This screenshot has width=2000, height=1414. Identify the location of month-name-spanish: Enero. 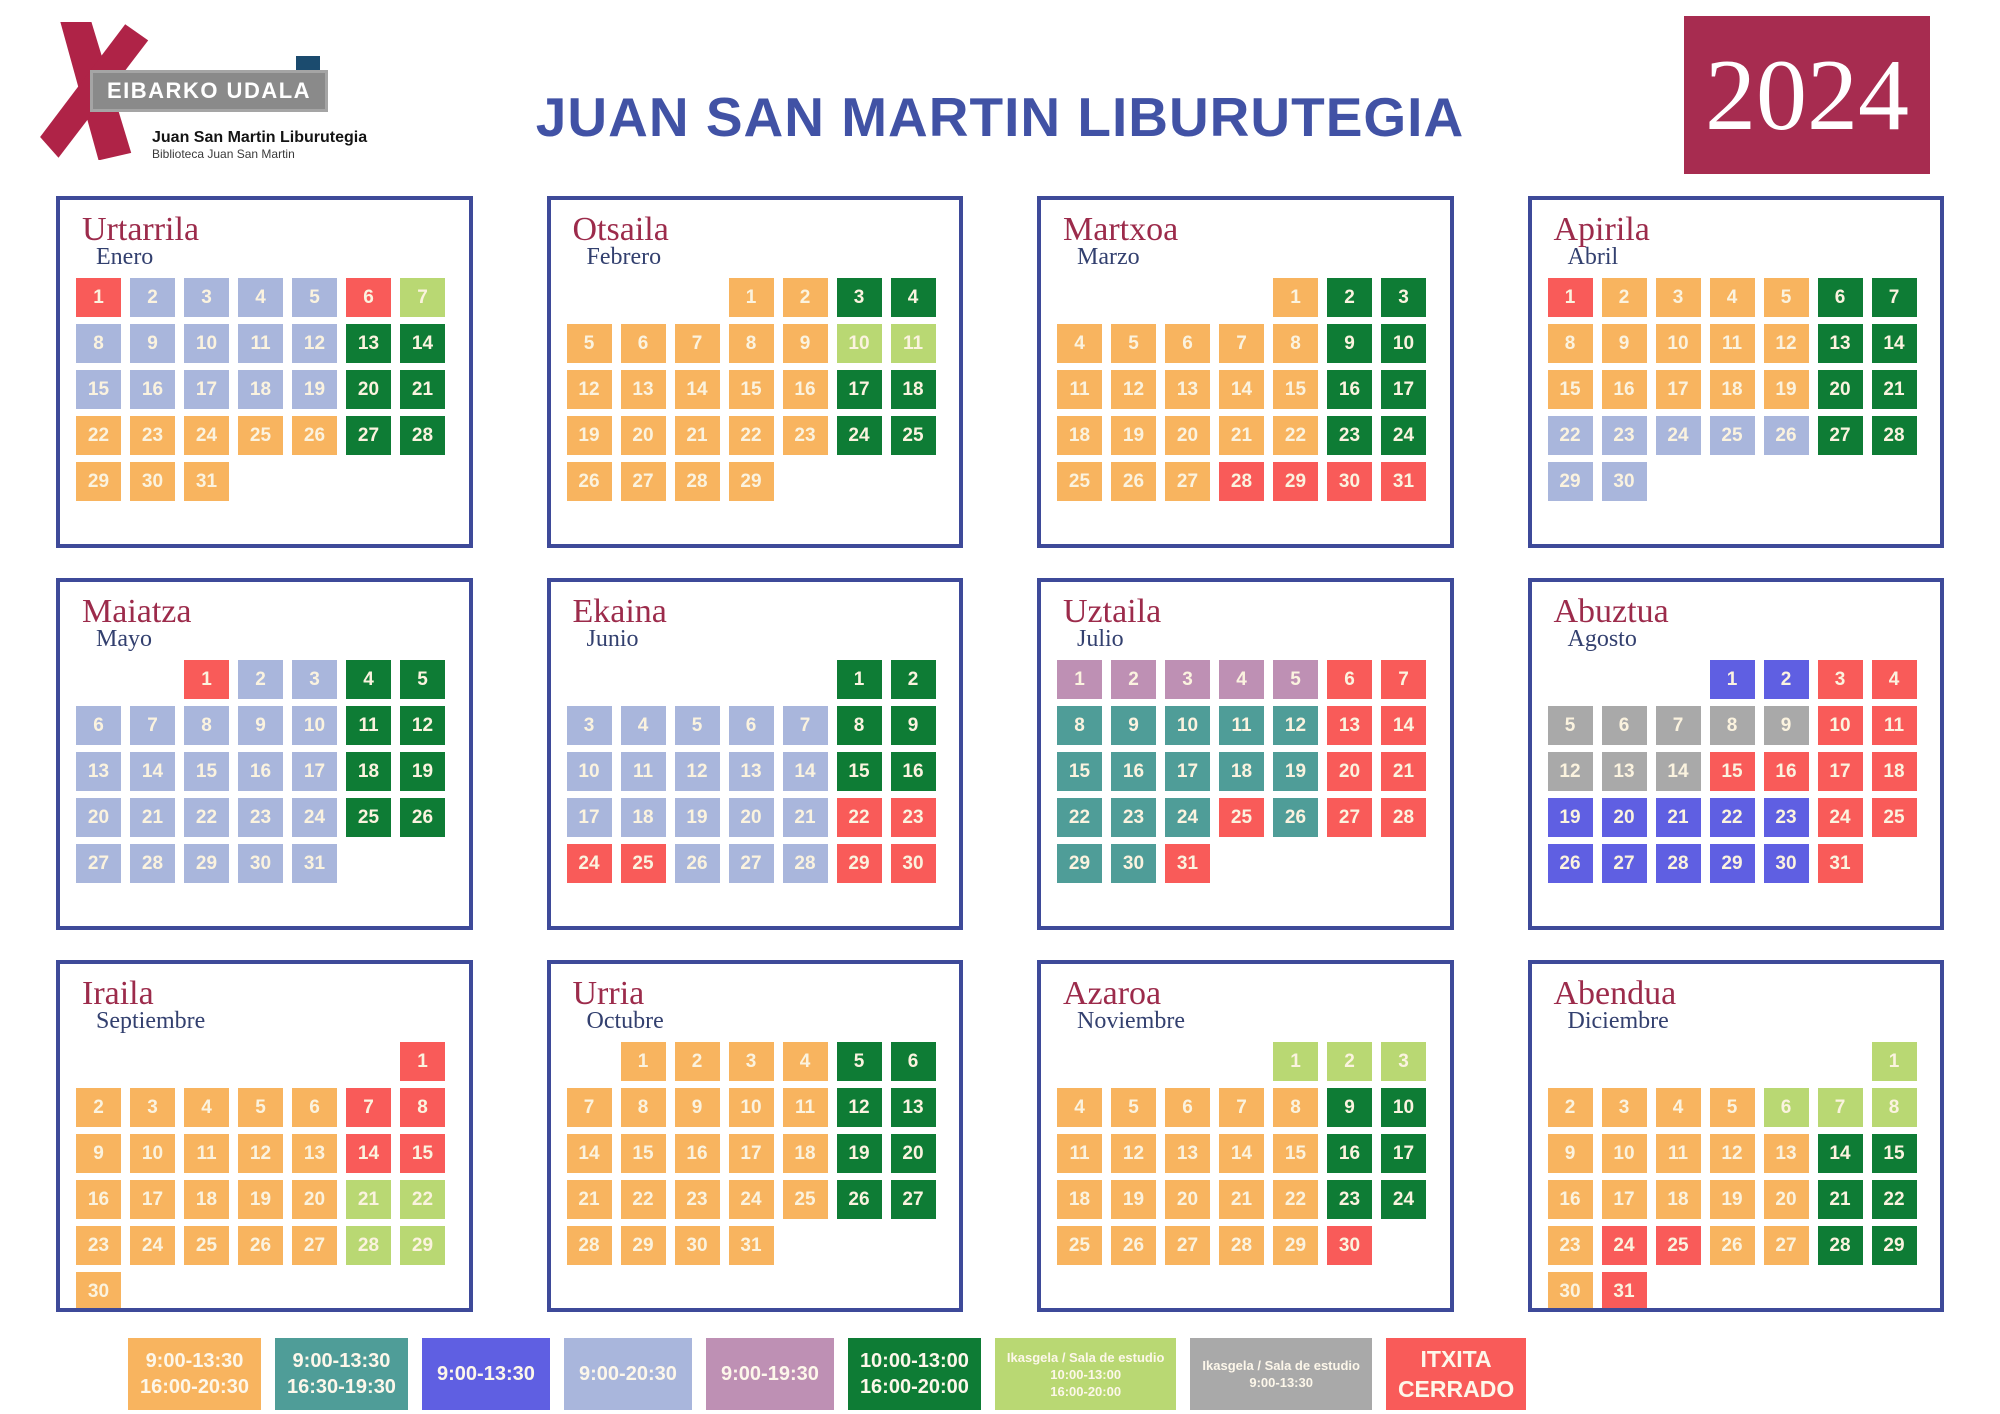
(125, 257).